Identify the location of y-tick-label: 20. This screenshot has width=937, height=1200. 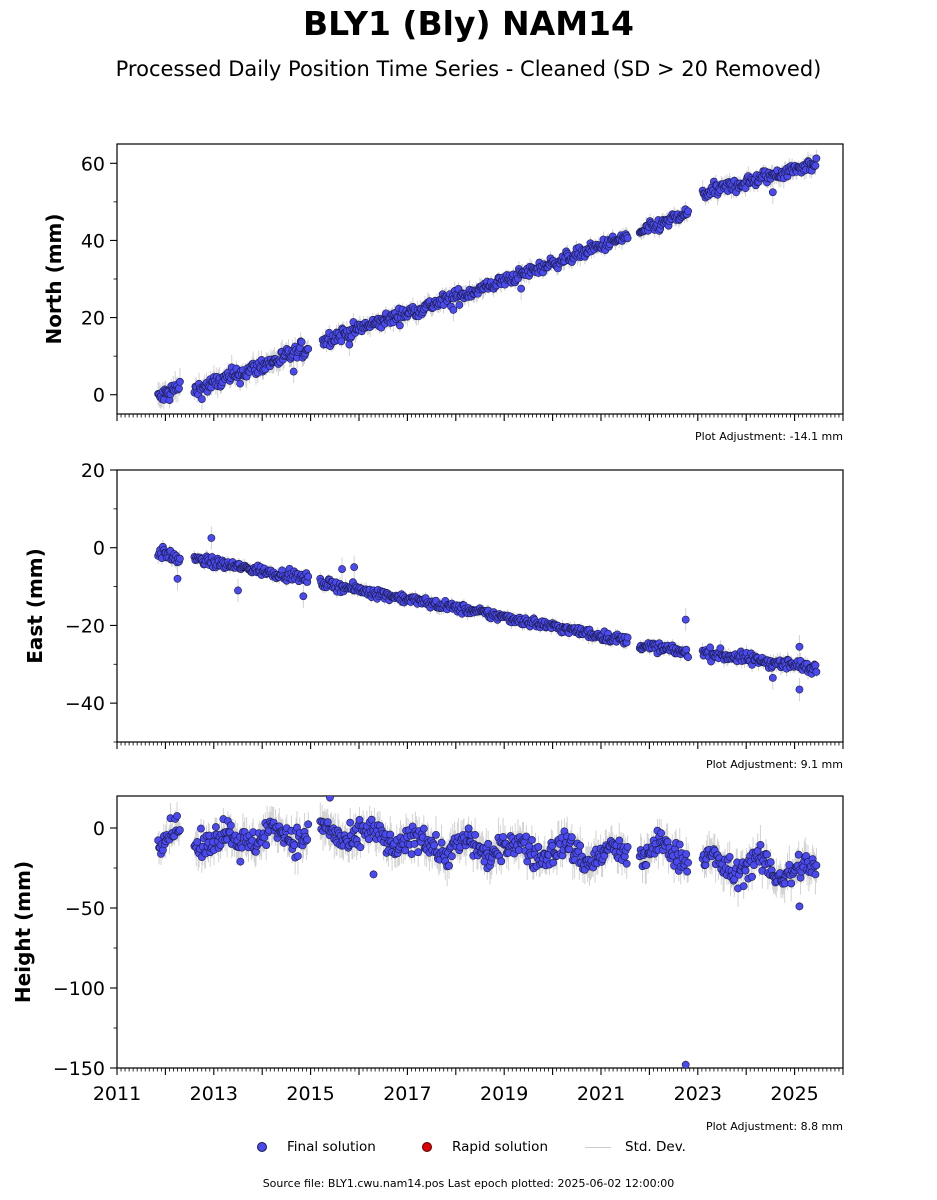
(93, 319).